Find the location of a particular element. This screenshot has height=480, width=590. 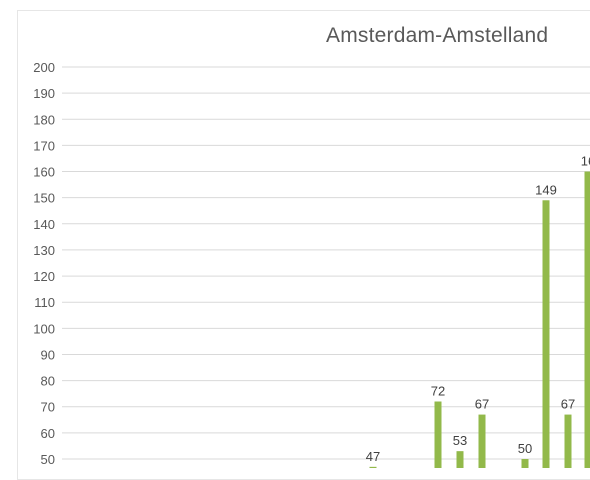

y-tick-label: 110 is located at coordinates (44, 302).